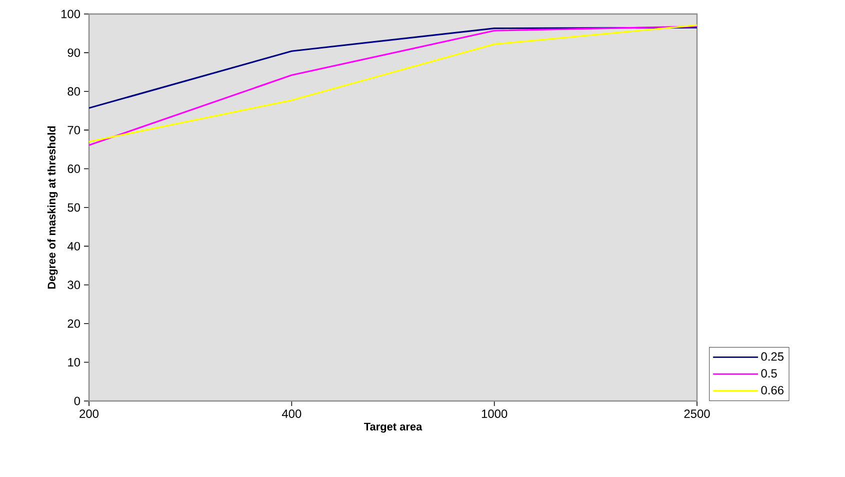  I want to click on x-tick-label: 200, so click(89, 414).